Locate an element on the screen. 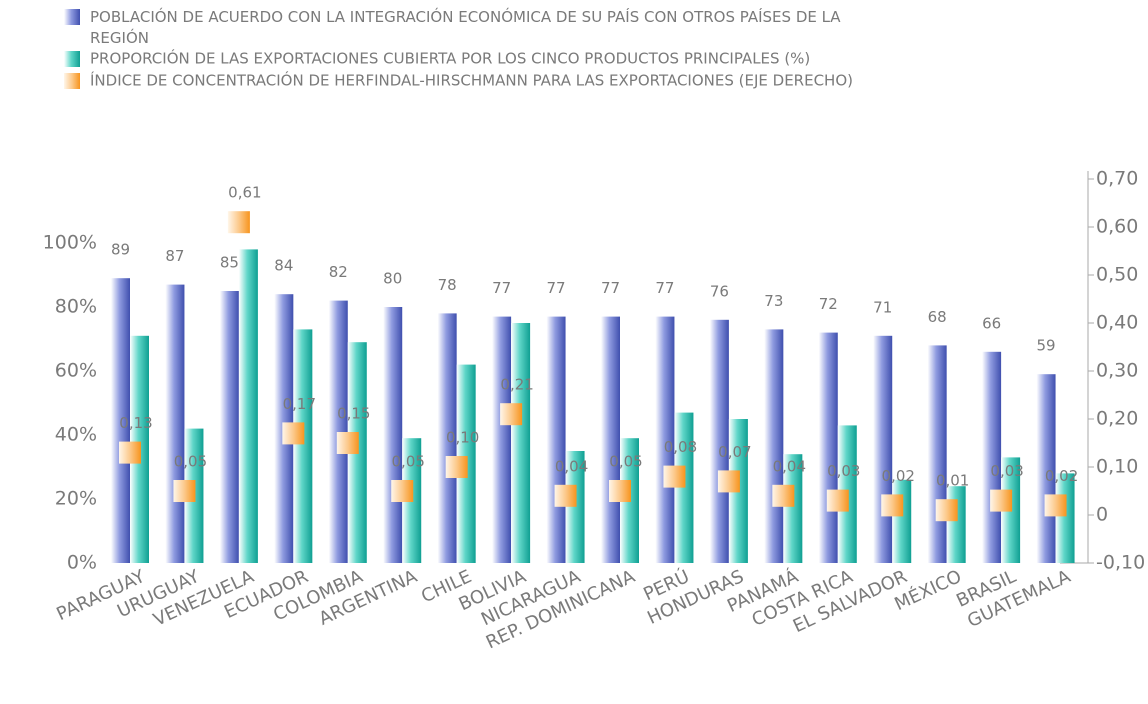 This screenshot has width=1148, height=704. y-tick-label: 0% is located at coordinates (82, 563).